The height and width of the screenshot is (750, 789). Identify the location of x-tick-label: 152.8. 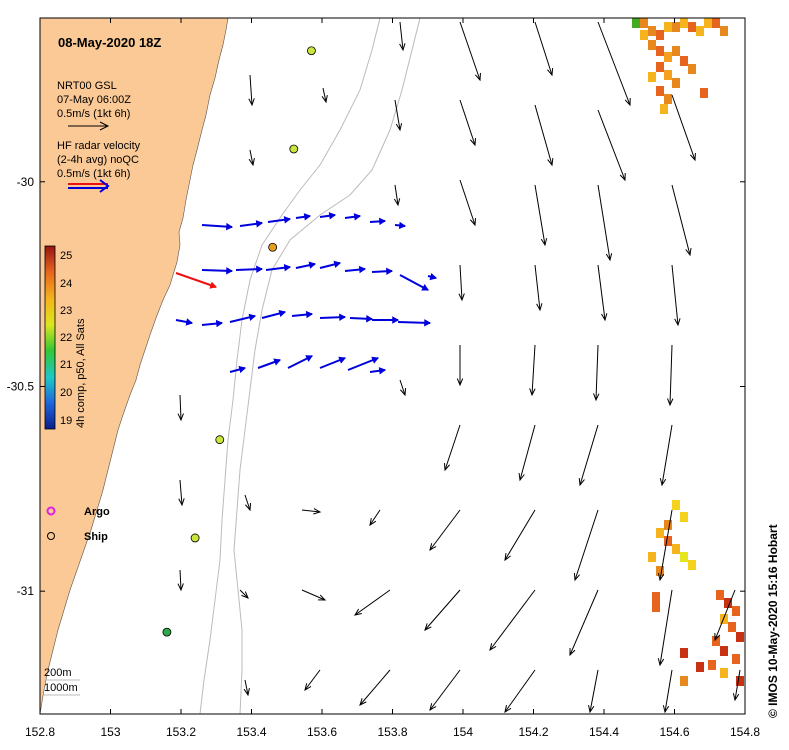
(40, 732).